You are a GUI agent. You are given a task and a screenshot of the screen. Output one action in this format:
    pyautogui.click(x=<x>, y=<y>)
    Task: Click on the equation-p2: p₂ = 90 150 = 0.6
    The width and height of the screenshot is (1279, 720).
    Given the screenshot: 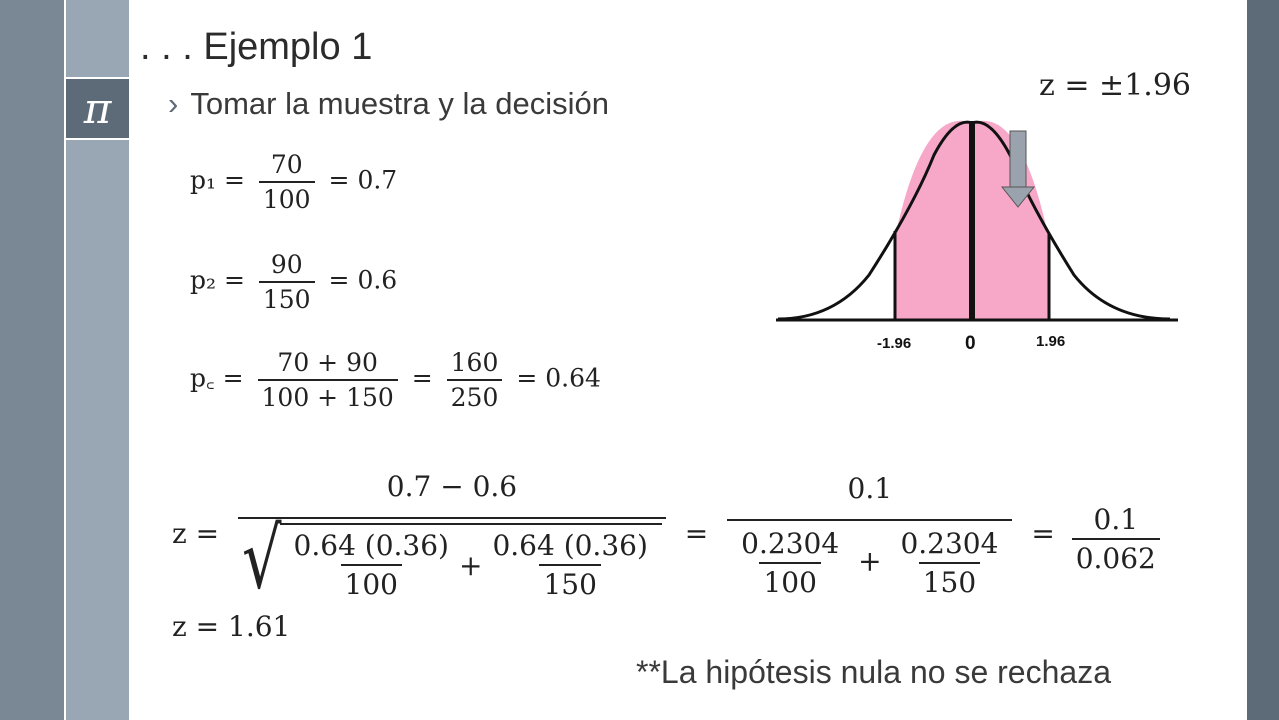 What is the action you would take?
    pyautogui.click(x=293, y=282)
    